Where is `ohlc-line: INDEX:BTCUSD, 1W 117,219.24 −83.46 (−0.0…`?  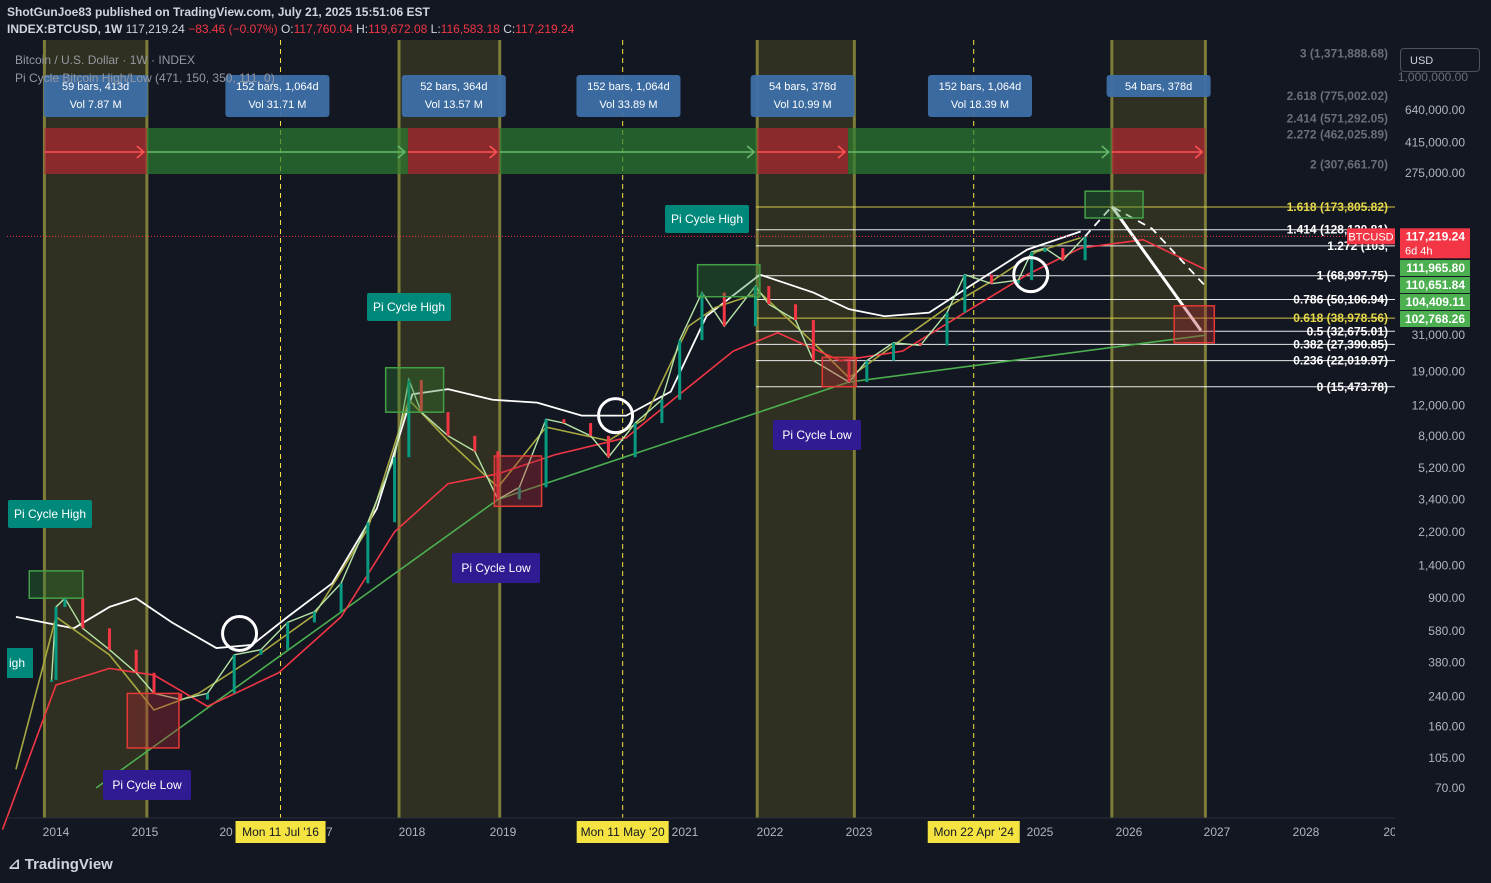 ohlc-line: INDEX:BTCUSD, 1W 117,219.24 −83.46 (−0.0… is located at coordinates (290, 29).